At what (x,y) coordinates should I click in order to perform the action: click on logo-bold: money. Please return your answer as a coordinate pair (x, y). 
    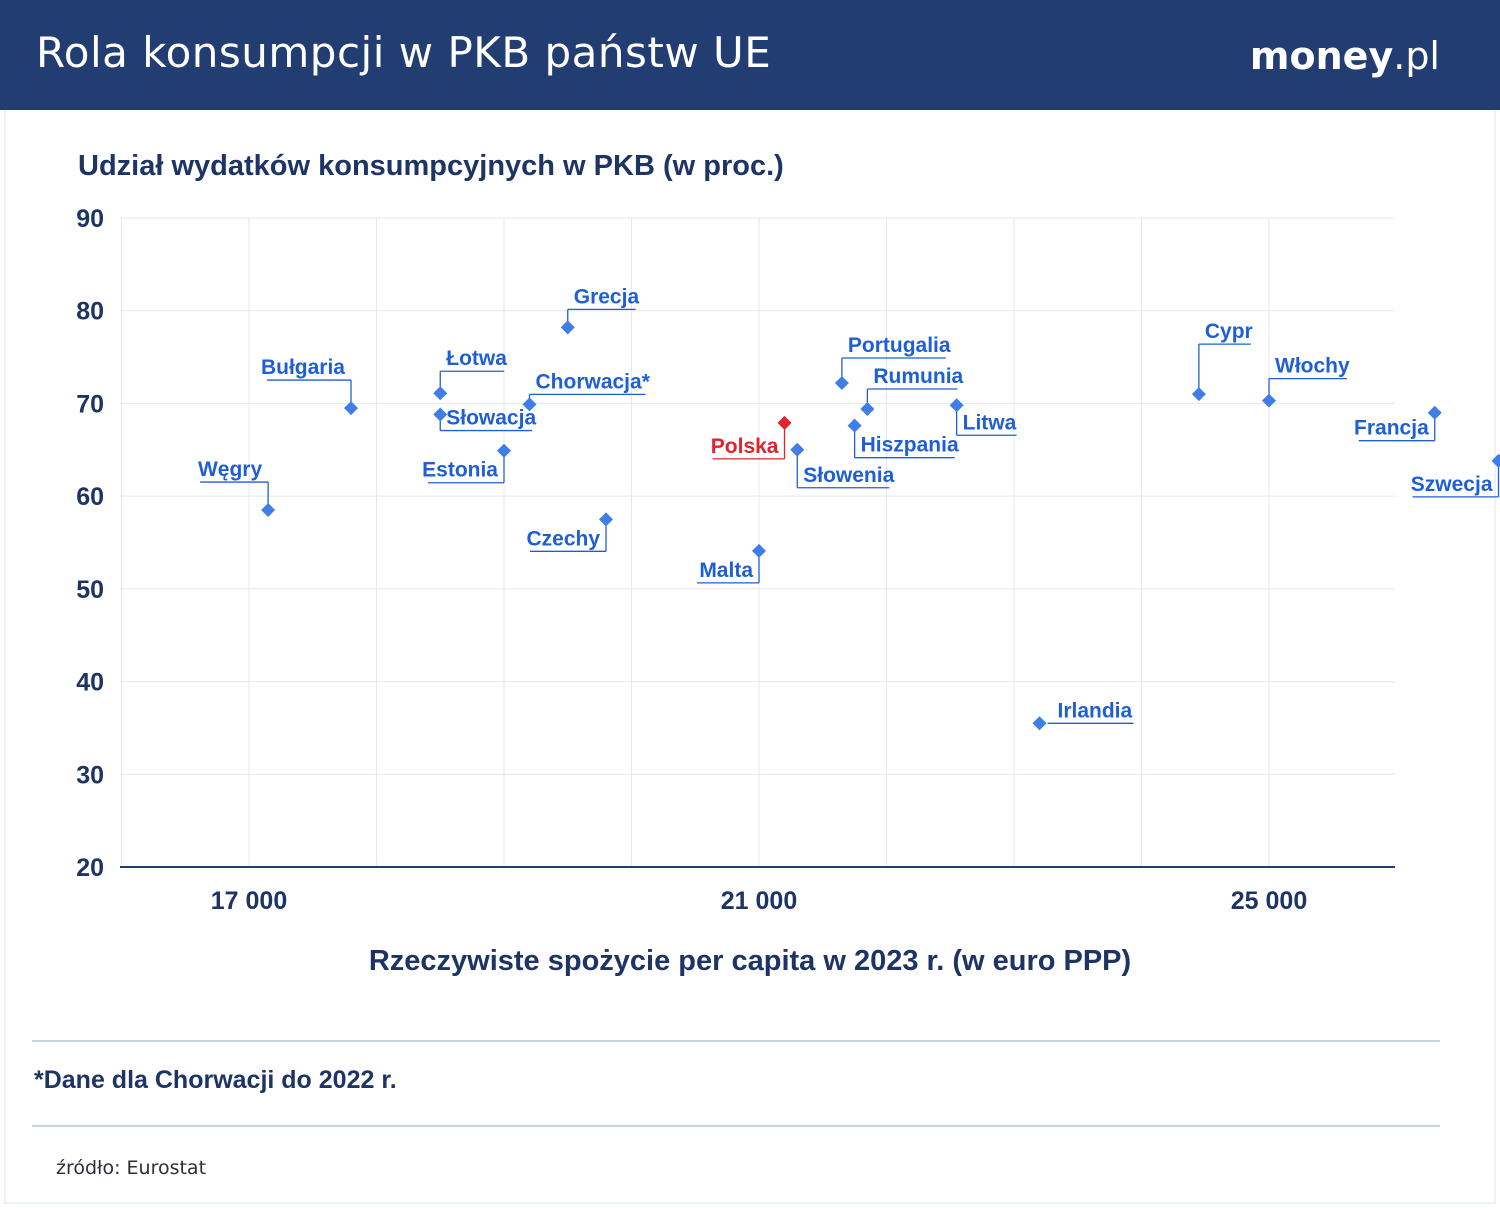
    Looking at the image, I should click on (1321, 56).